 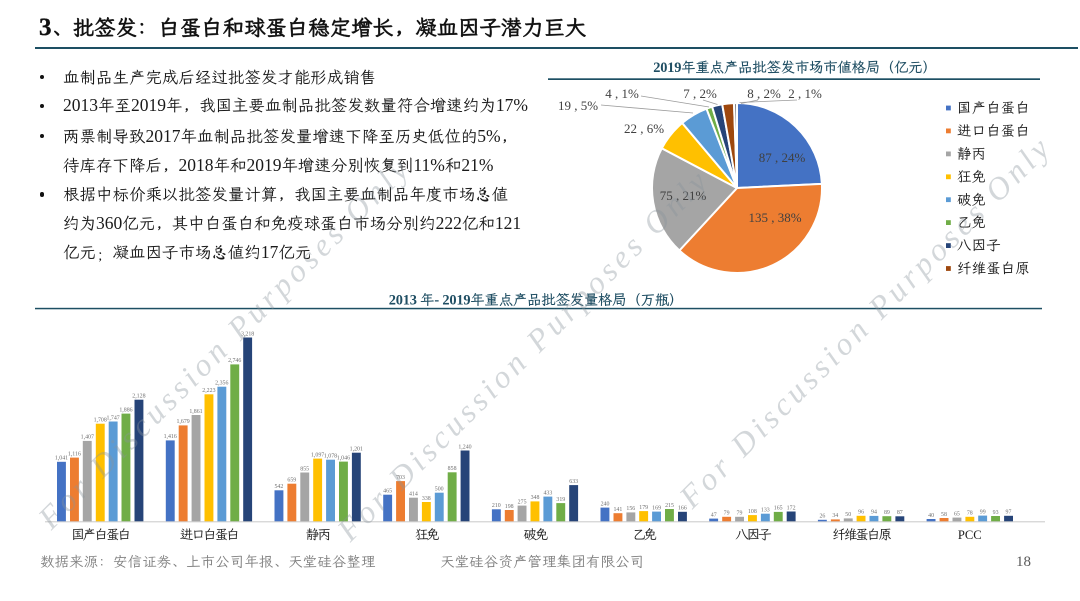 What do you see at coordinates (195, 412) in the screenshot?
I see `svg-text: 1,861` at bounding box center [195, 412].